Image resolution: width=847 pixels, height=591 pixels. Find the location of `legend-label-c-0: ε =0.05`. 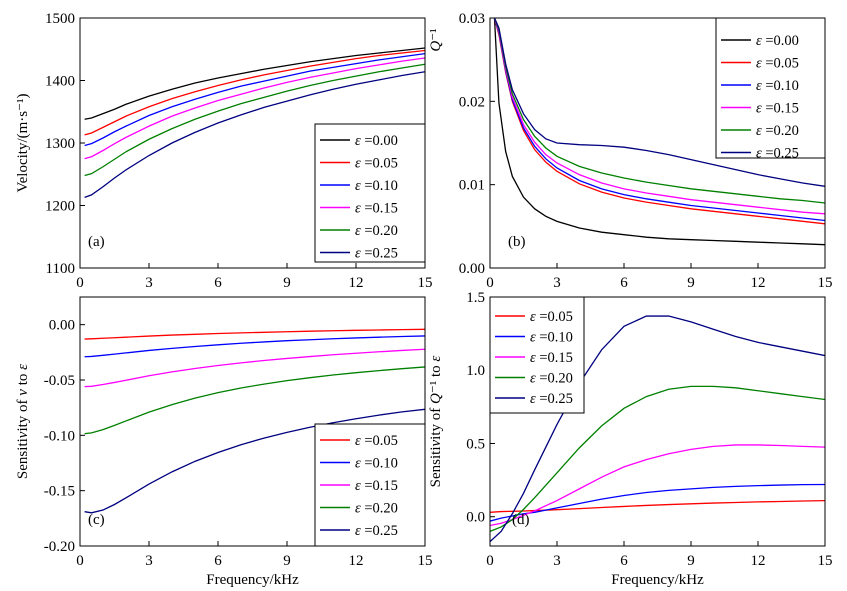

legend-label-c-0: ε =0.05 is located at coordinates (376, 441).